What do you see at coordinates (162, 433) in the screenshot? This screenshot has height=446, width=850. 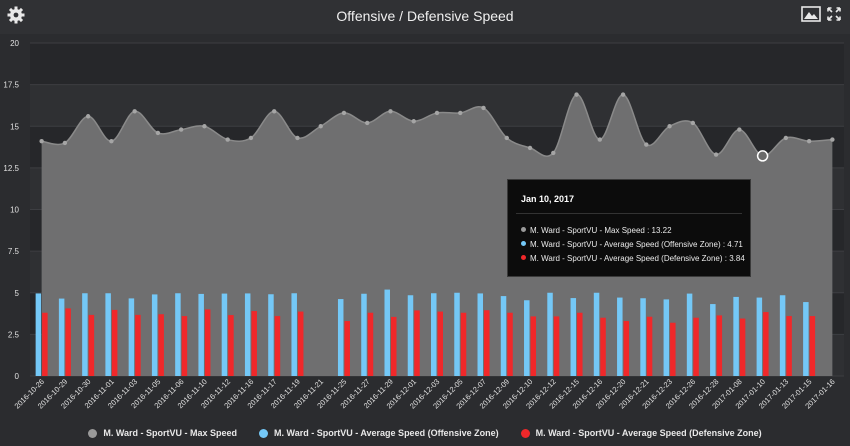 I see `legend-item-max-speed: M. Ward - SportVU - Max Speed` at bounding box center [162, 433].